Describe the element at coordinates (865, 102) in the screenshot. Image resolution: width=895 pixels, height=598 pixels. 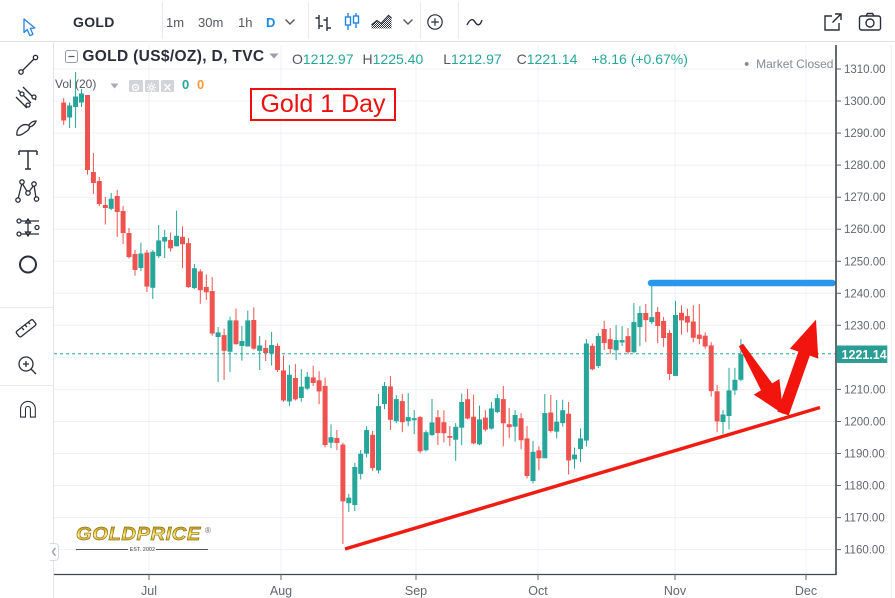
I see `svg-text: 1300.00` at that location.